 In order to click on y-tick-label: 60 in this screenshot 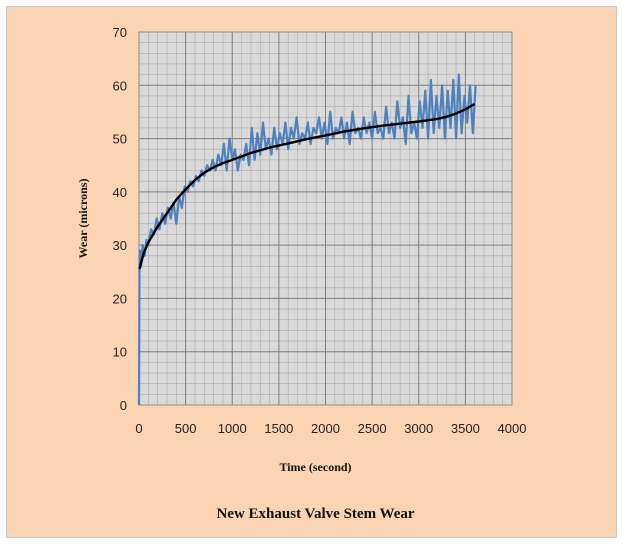, I will do `click(120, 85)`.